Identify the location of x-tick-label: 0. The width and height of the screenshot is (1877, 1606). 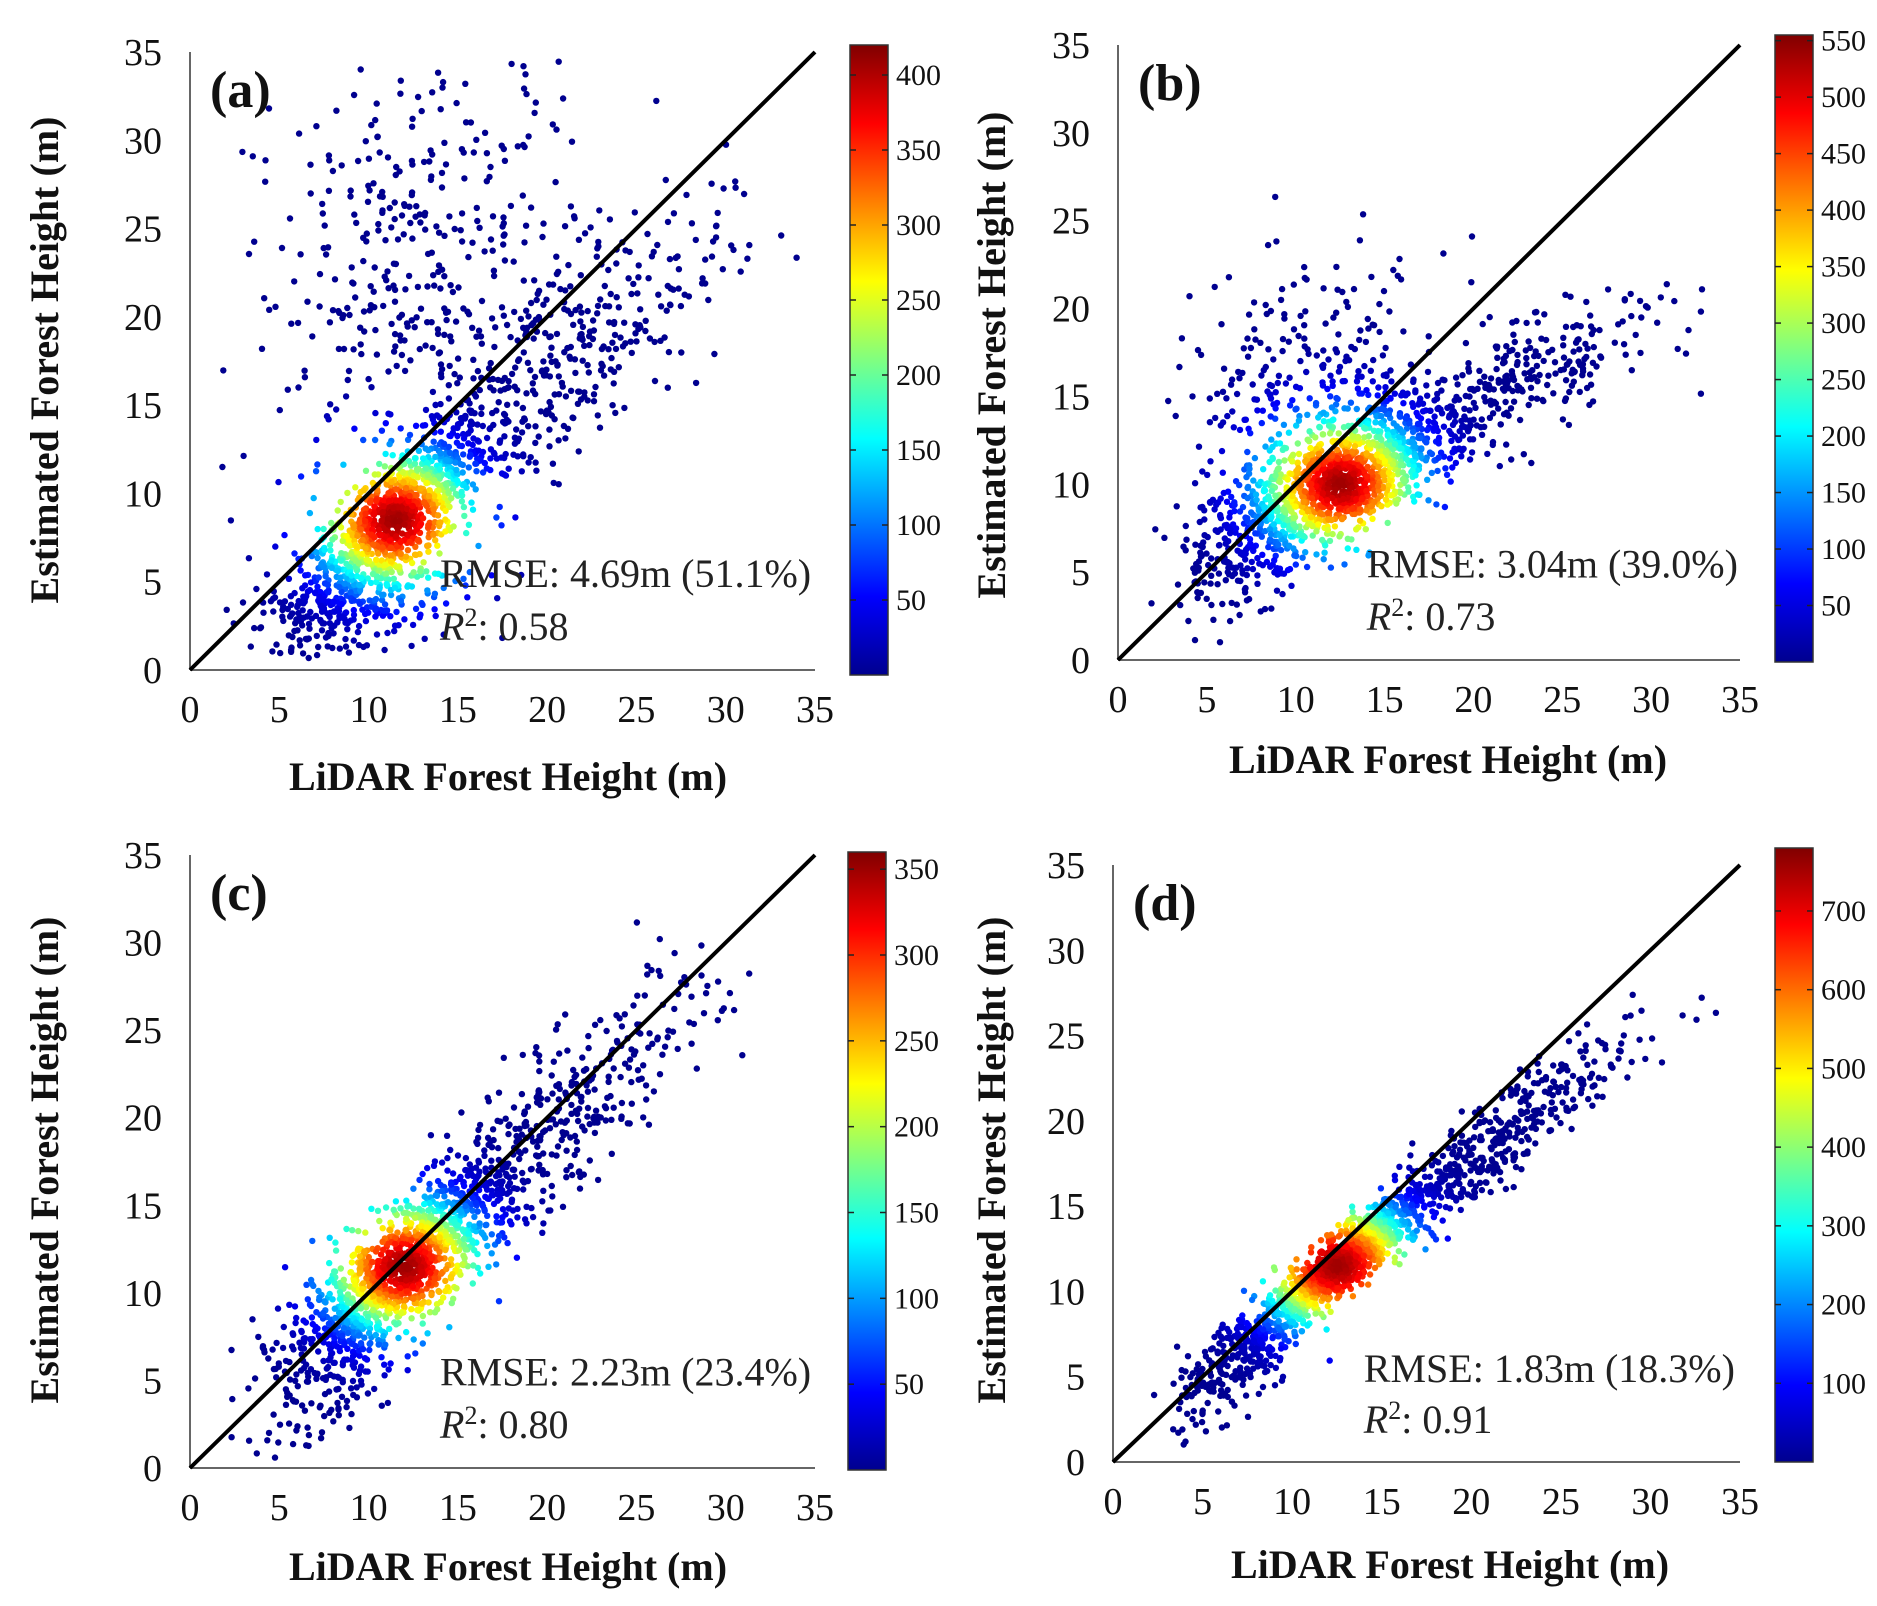
(1118, 700).